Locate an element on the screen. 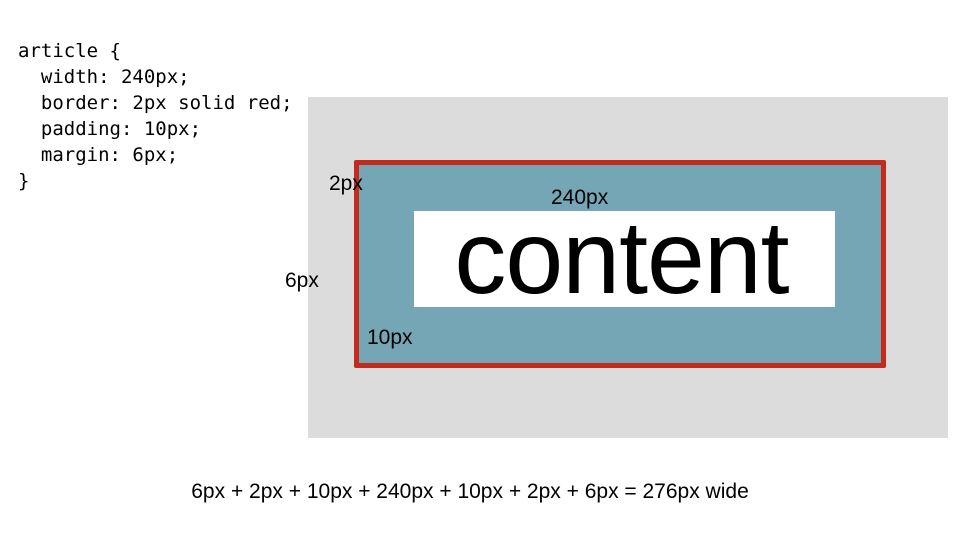  code-line: article { is located at coordinates (69, 51).